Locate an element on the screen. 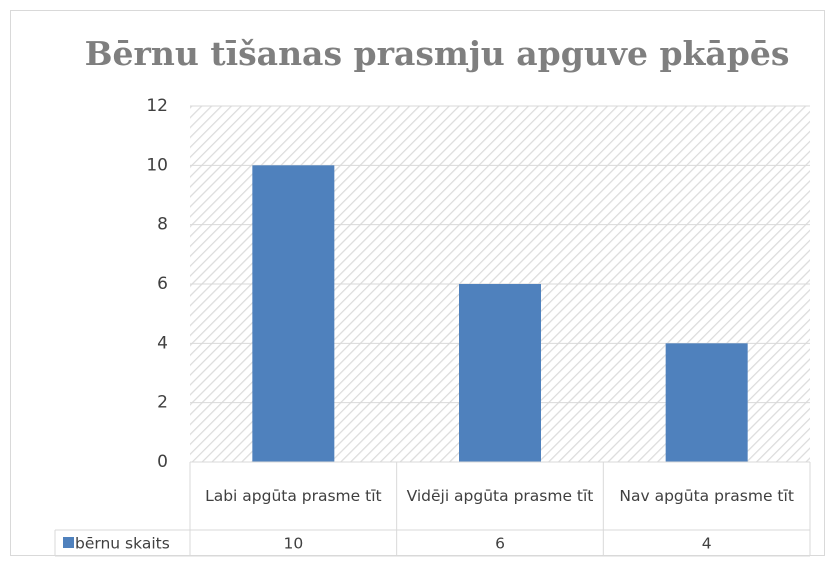 This screenshot has width=830, height=562. y-tick-label: 6 is located at coordinates (162, 284).